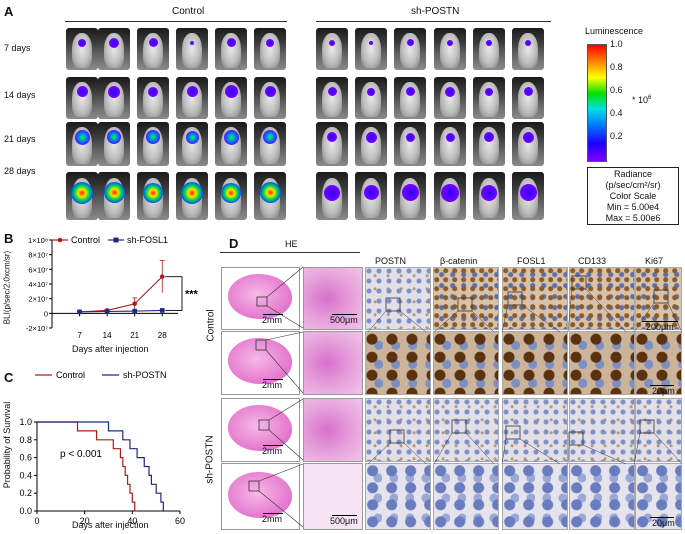  Describe the element at coordinates (46, 313) in the screenshot. I see `y-tick-label: 0` at that location.